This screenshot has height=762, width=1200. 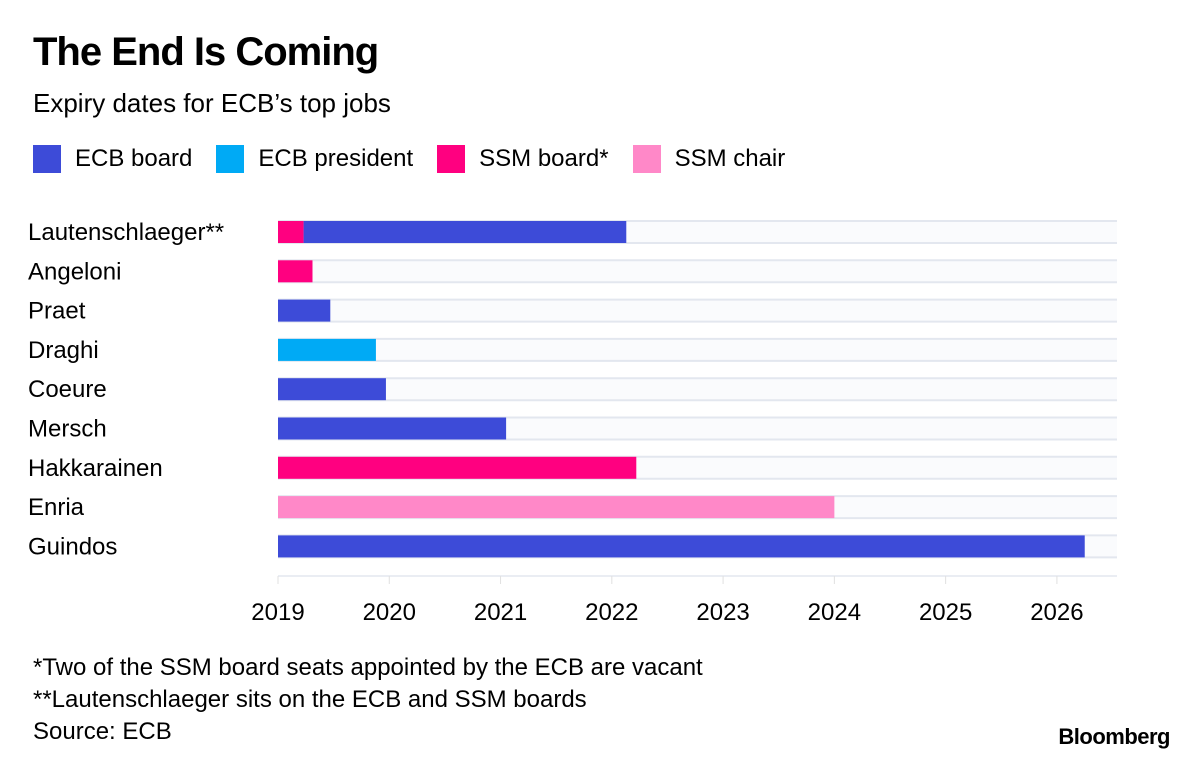 What do you see at coordinates (74, 271) in the screenshot?
I see `category-label: Angeloni` at bounding box center [74, 271].